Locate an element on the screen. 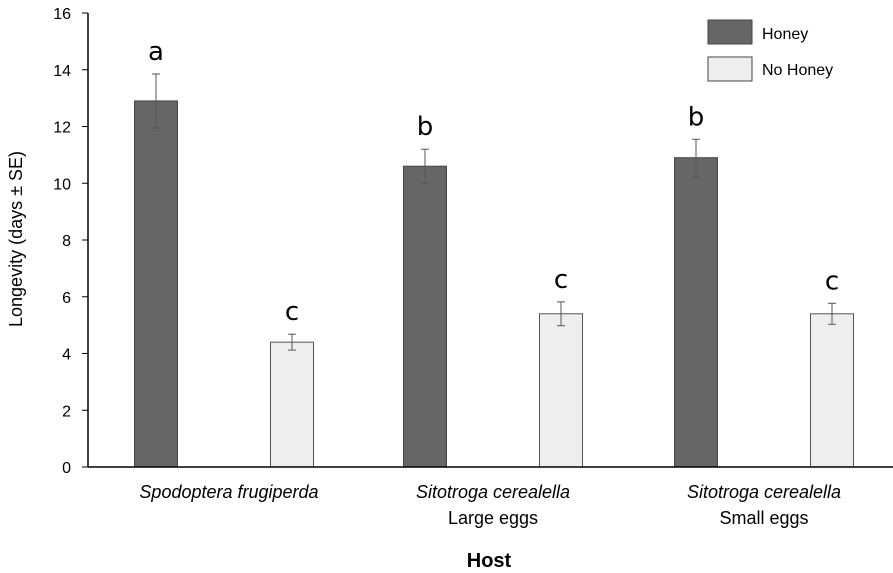 The width and height of the screenshot is (893, 573). x-category-label-1-0: Sitotroga cerealella is located at coordinates (493, 492).